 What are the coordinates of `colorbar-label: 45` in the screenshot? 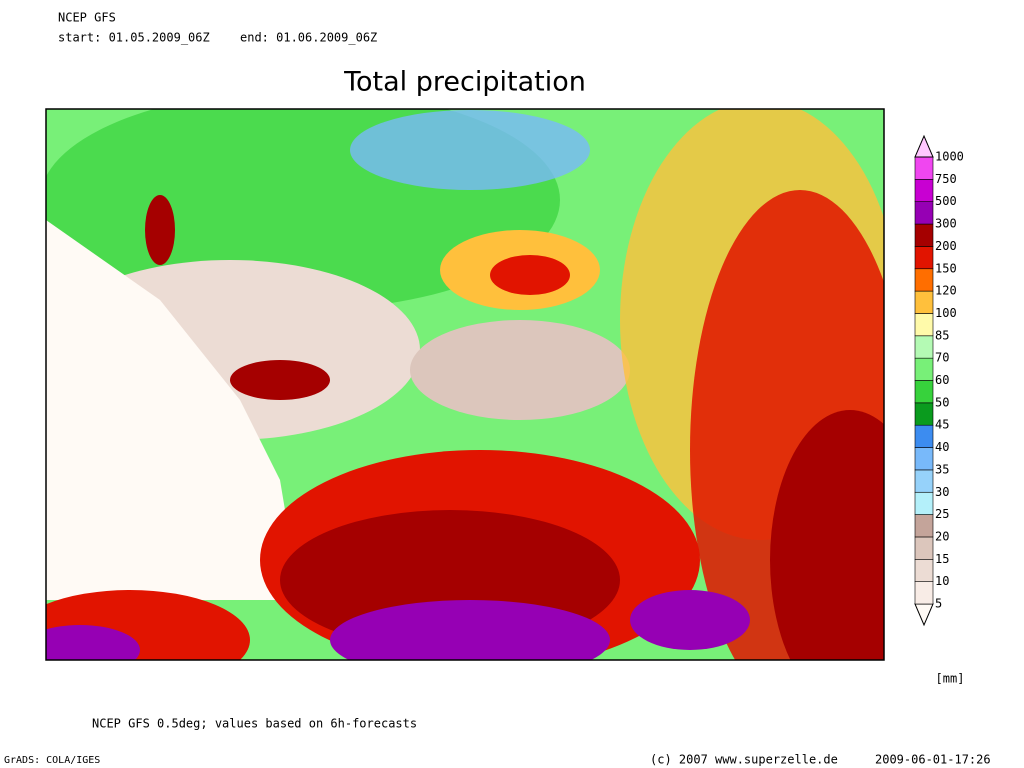 It's located at (942, 425).